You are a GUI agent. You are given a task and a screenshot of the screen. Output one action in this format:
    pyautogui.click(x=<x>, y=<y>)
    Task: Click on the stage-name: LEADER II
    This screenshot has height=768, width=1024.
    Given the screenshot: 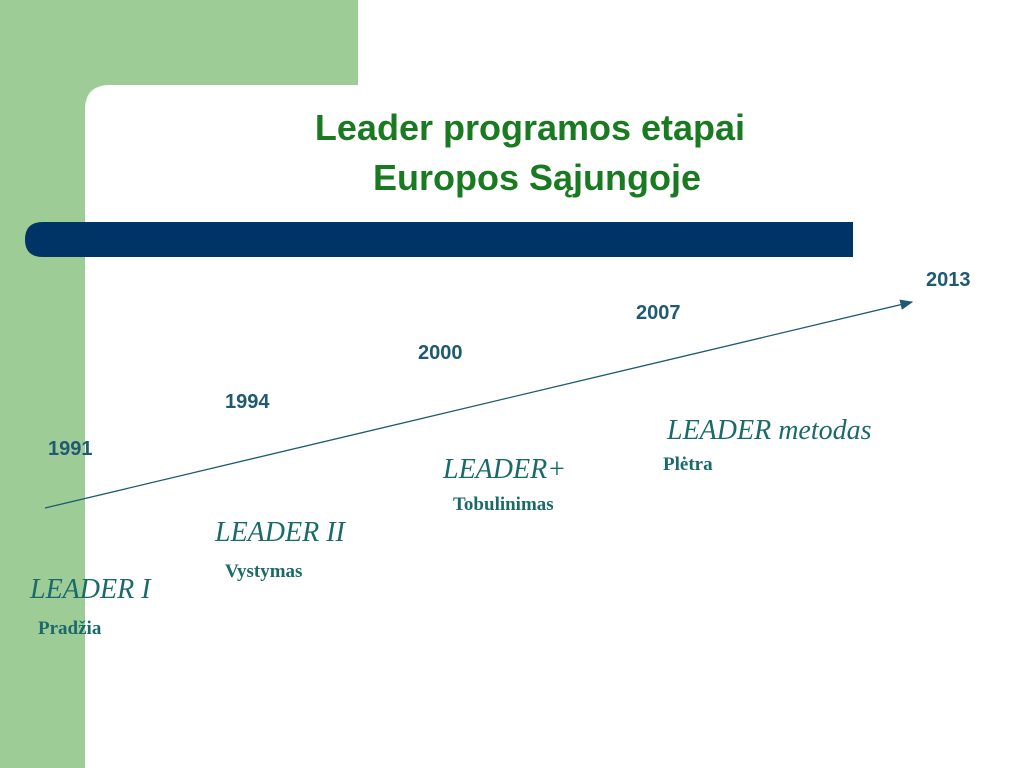 What is the action you would take?
    pyautogui.click(x=280, y=532)
    